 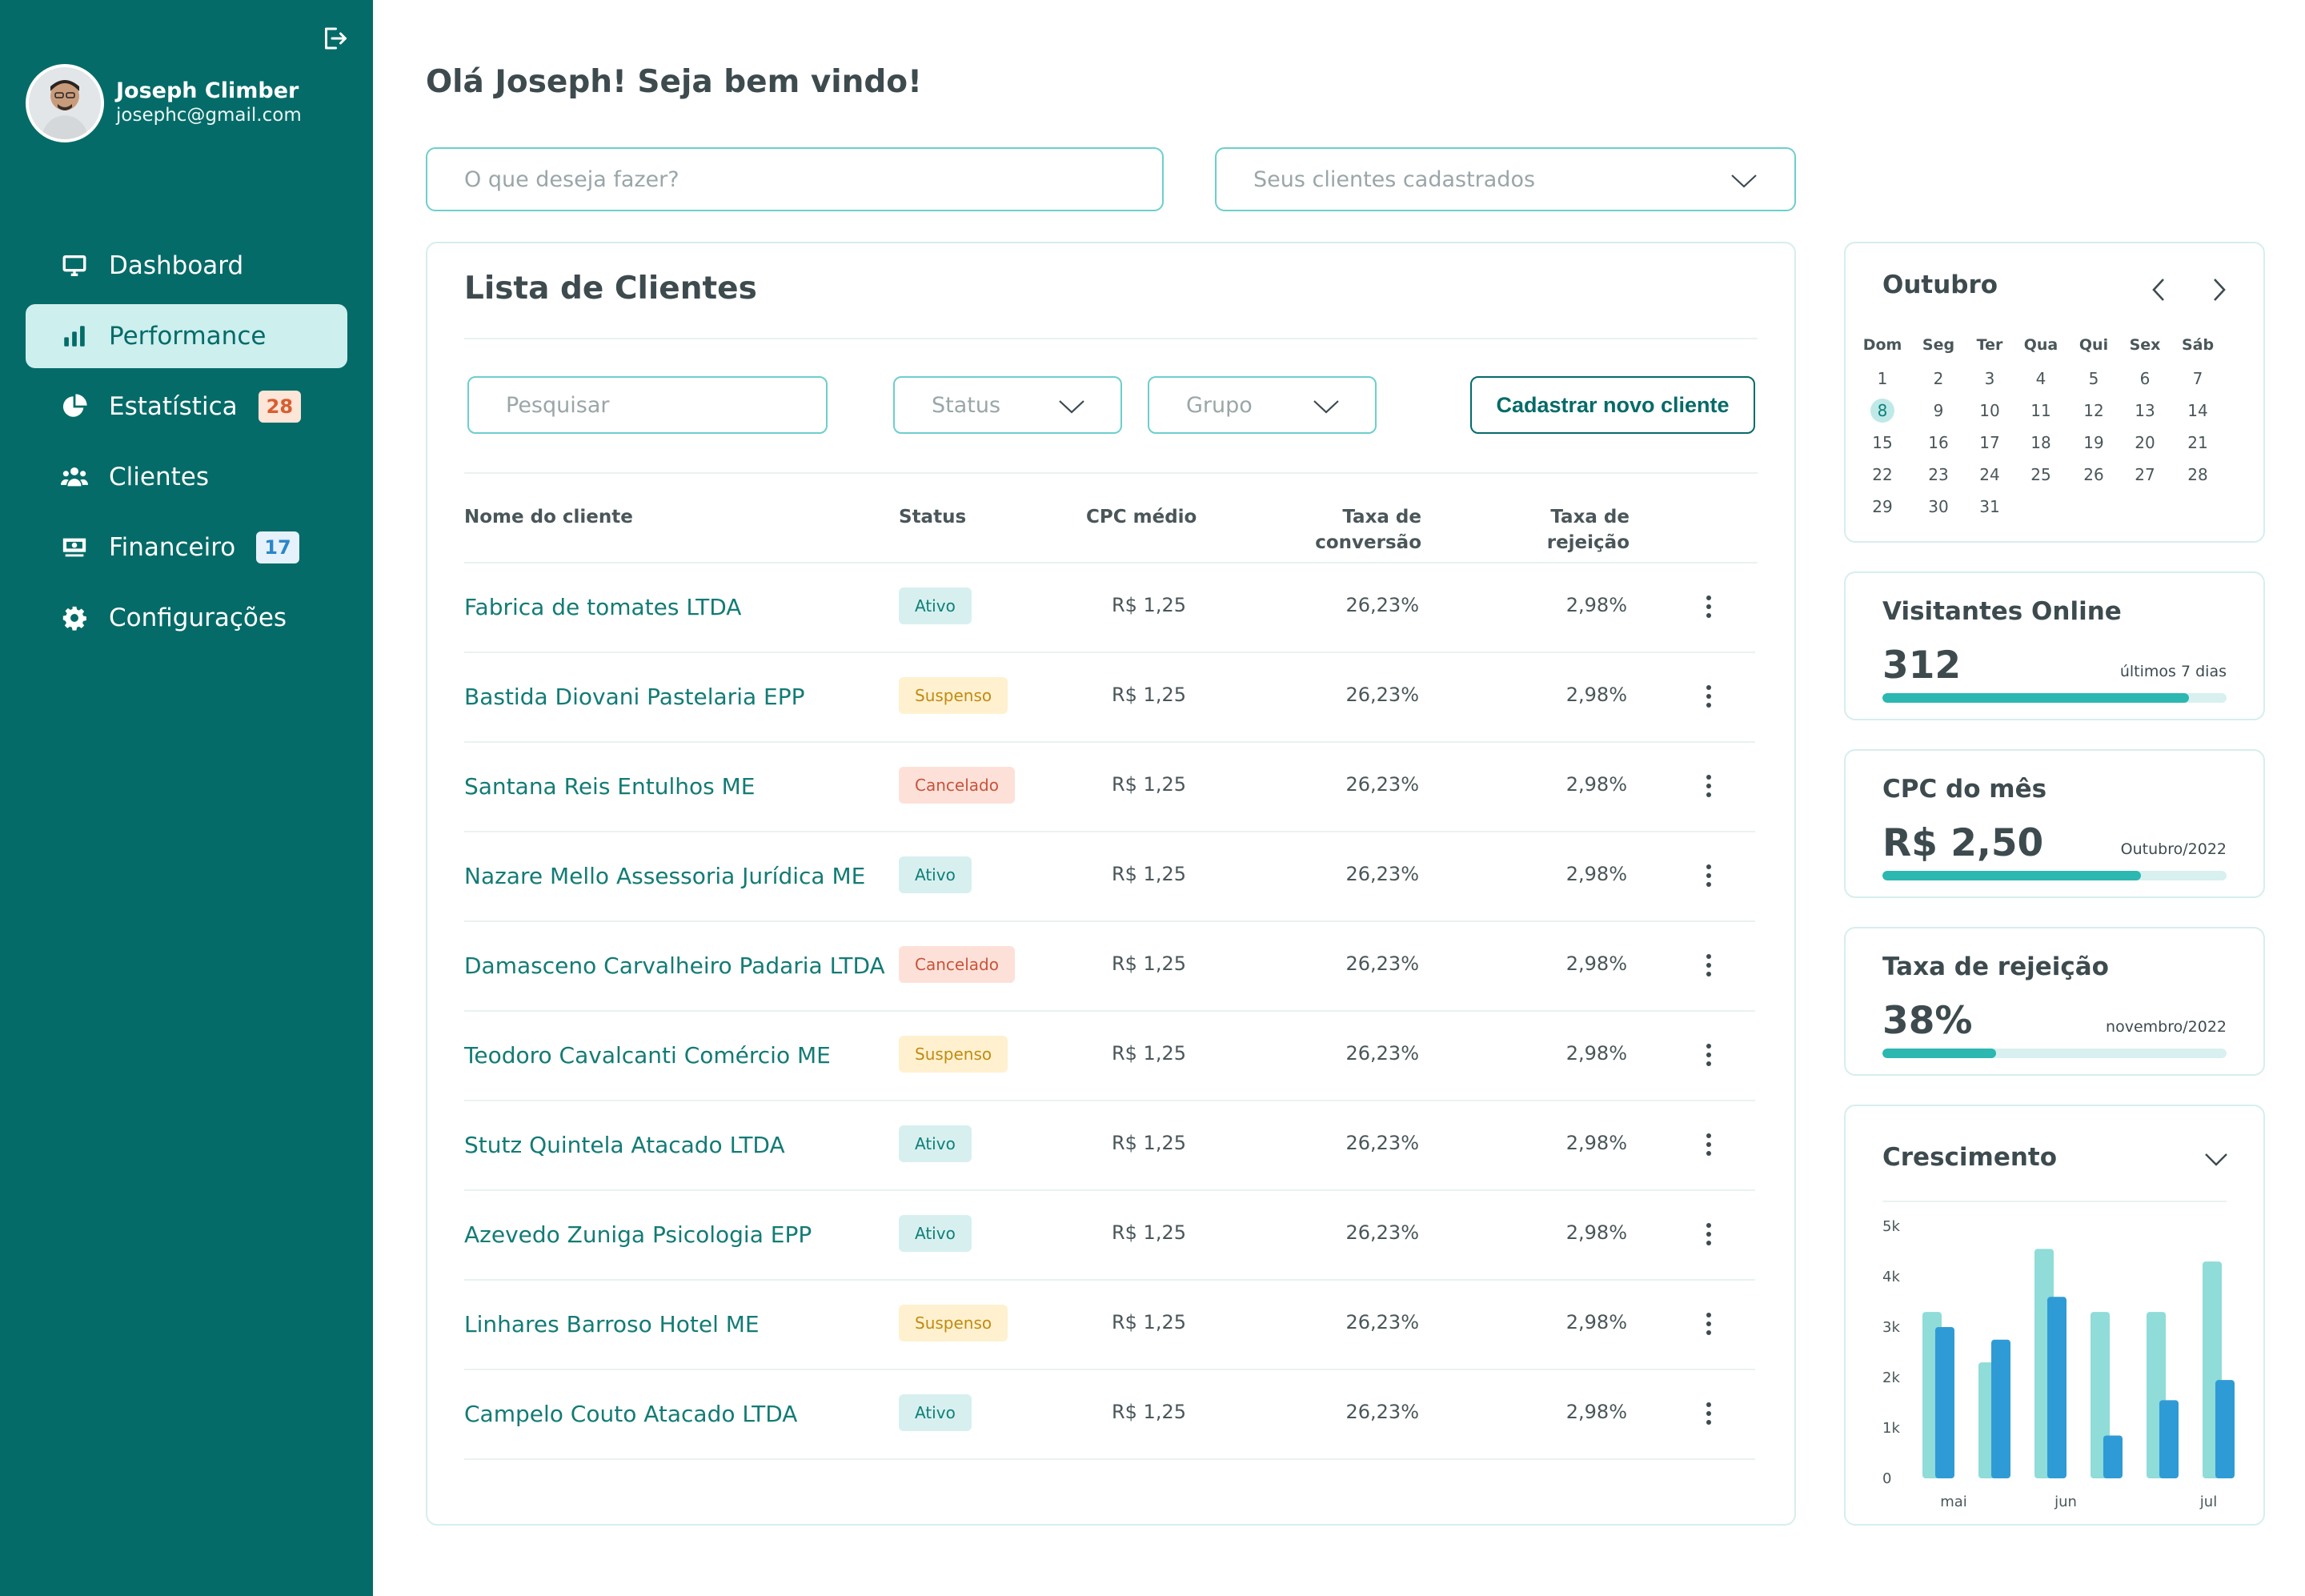 I want to click on column-header-status: Status, so click(x=933, y=517).